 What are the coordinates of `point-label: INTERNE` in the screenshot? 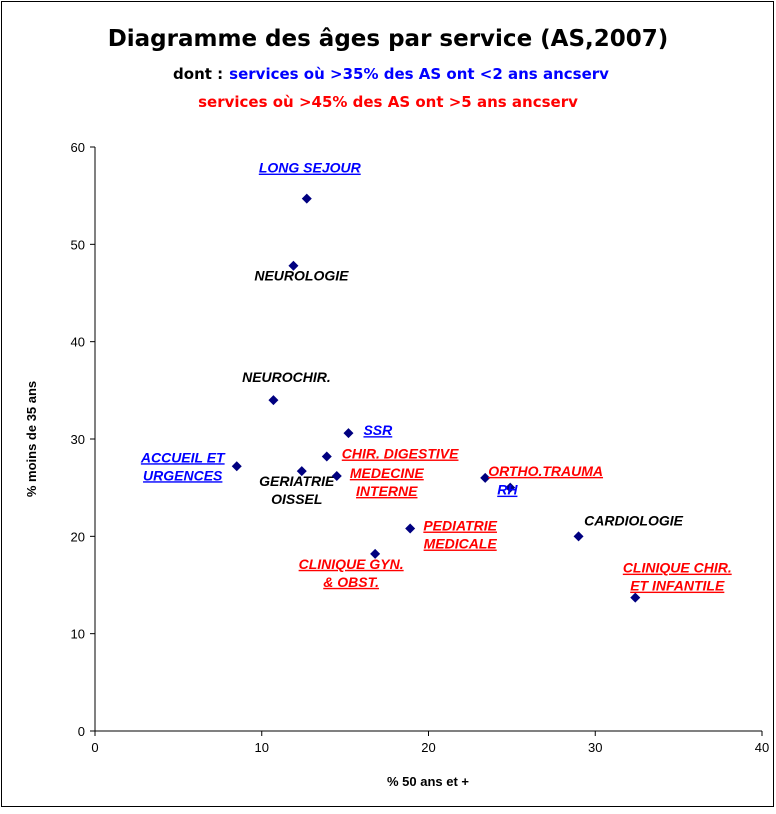 It's located at (387, 491).